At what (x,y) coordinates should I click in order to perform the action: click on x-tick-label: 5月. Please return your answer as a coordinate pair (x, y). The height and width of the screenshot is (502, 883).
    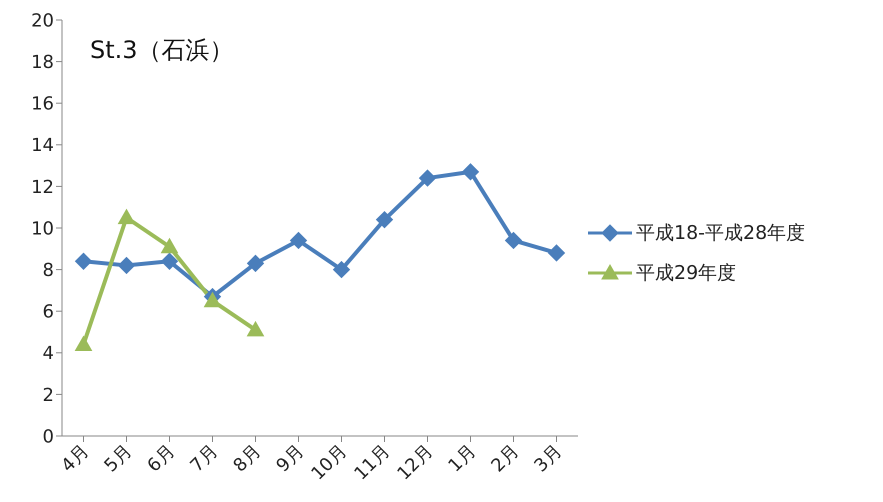
    Looking at the image, I should click on (118, 458).